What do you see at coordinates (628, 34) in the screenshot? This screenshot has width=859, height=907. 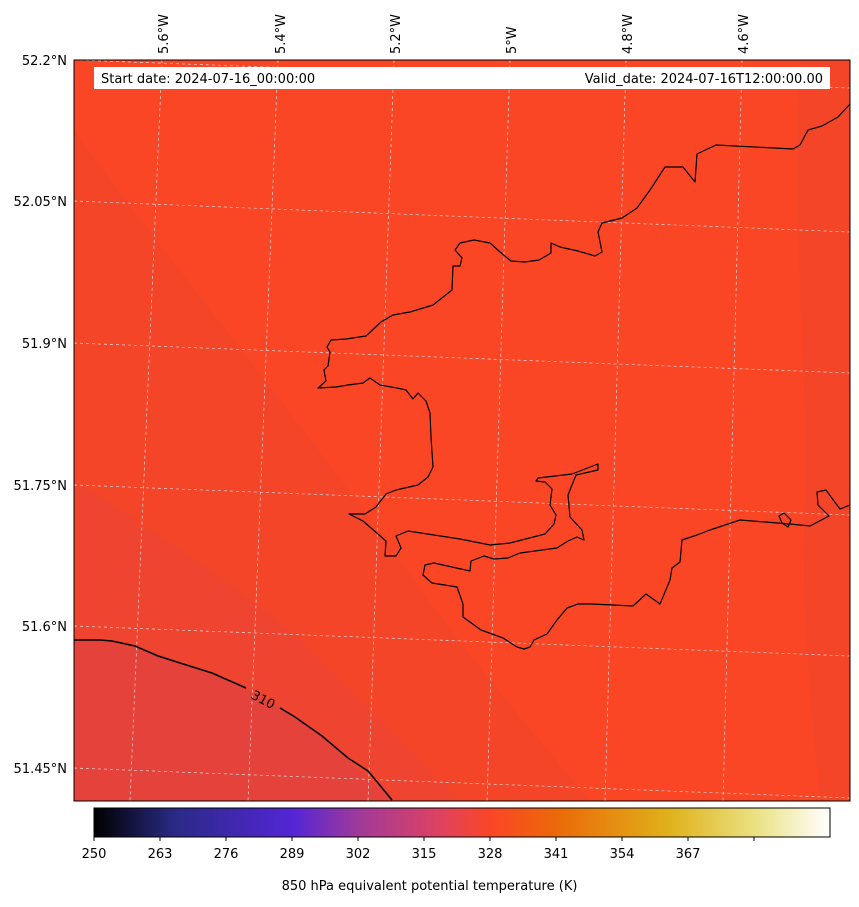 I see `lon-tick-label: 4.8°W` at bounding box center [628, 34].